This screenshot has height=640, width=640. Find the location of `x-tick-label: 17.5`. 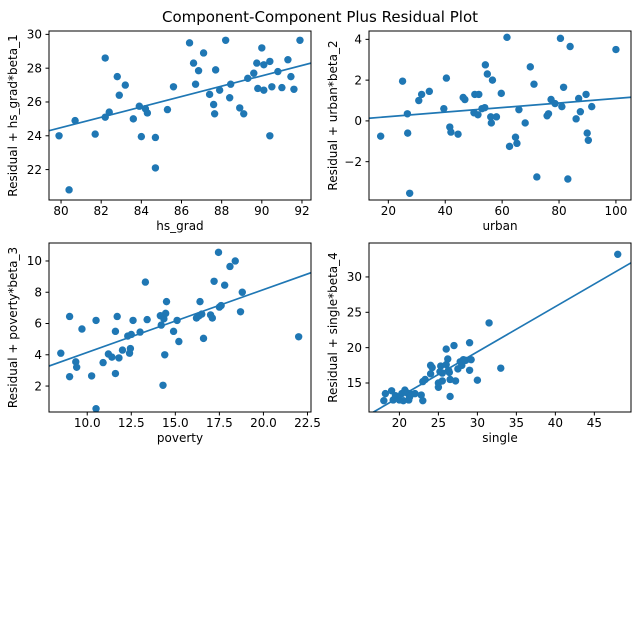

x-tick-label: 17.5 is located at coordinates (219, 423).